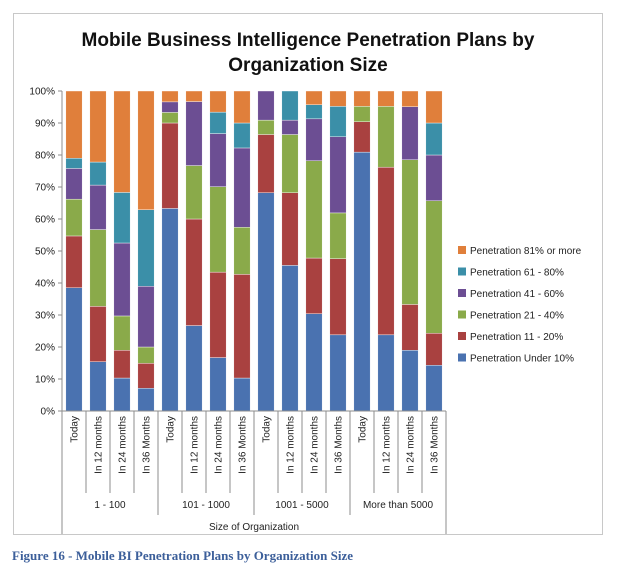  What do you see at coordinates (307, 65) in the screenshot?
I see `chart-title-line-2: Organization Size` at bounding box center [307, 65].